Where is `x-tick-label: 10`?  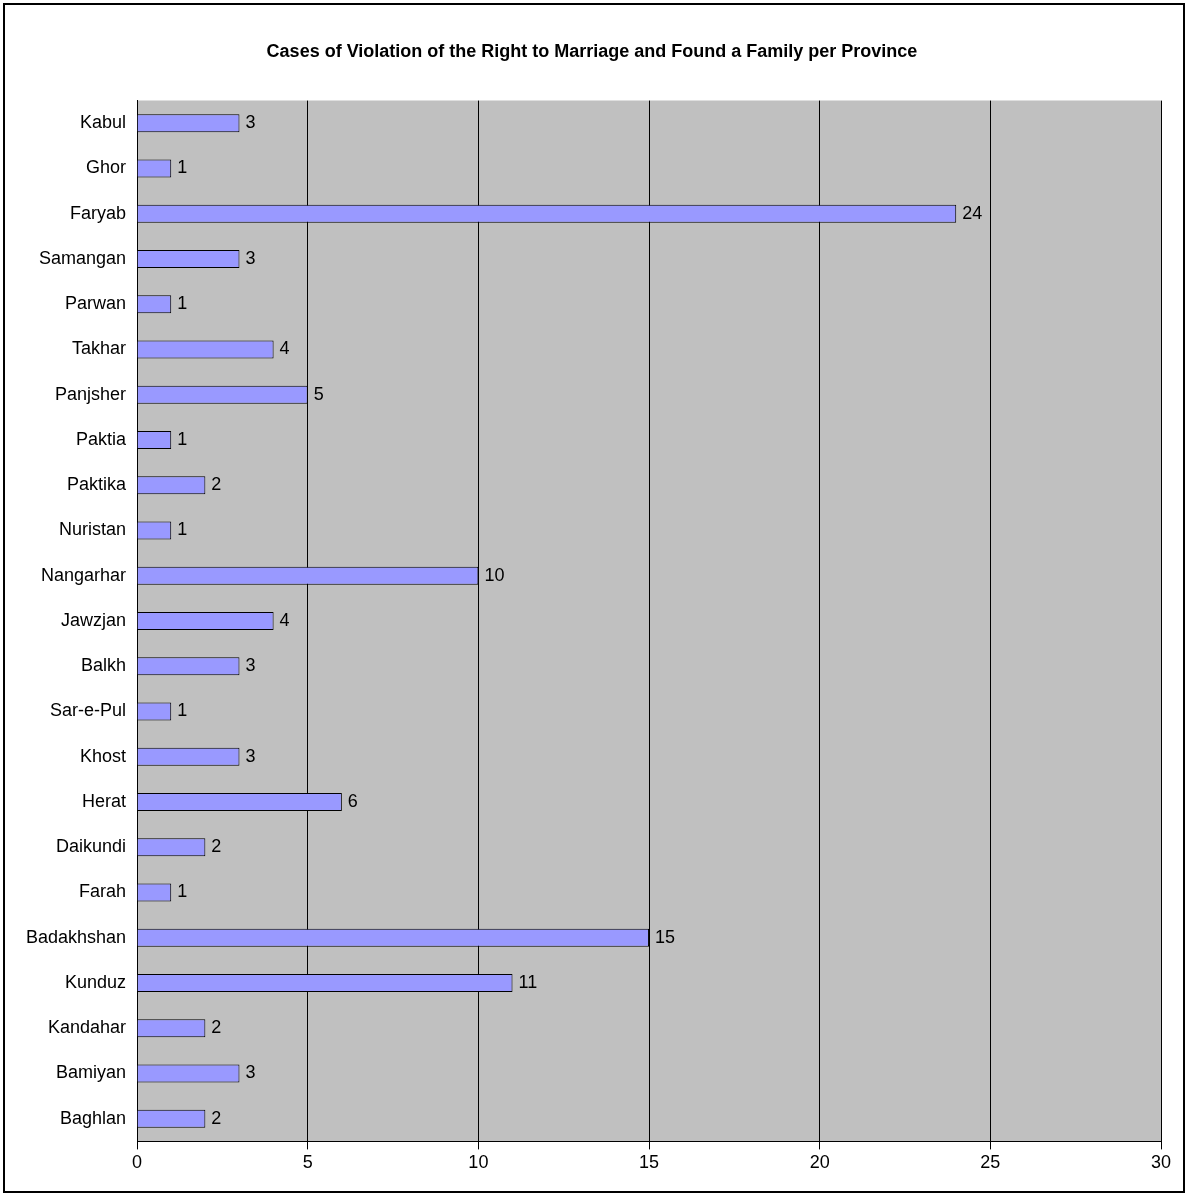
x-tick-label: 10 is located at coordinates (478, 1162).